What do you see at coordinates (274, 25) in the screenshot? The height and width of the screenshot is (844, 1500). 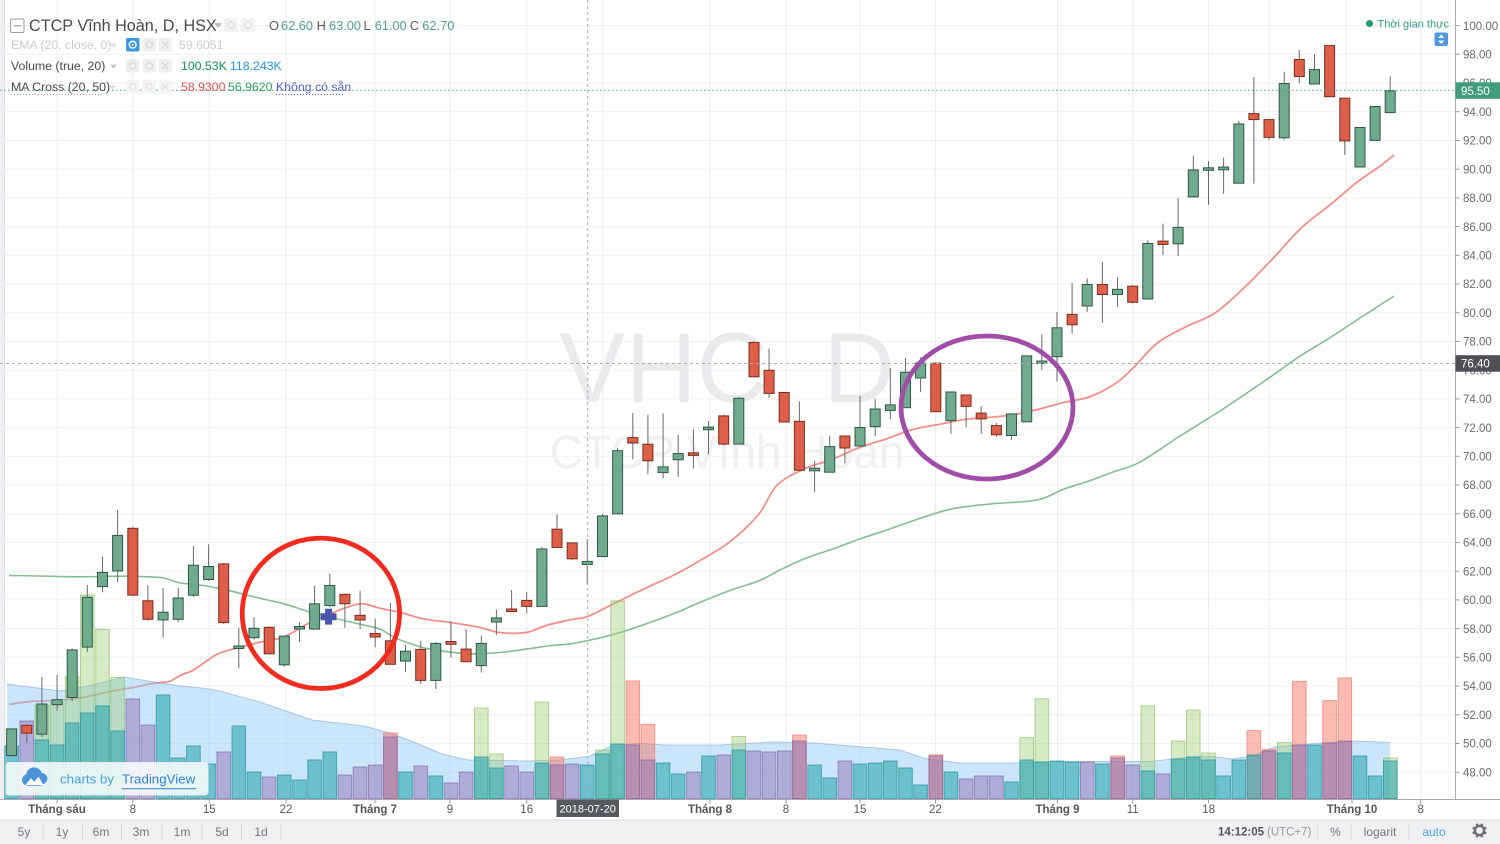 I see `svg-text: O` at bounding box center [274, 25].